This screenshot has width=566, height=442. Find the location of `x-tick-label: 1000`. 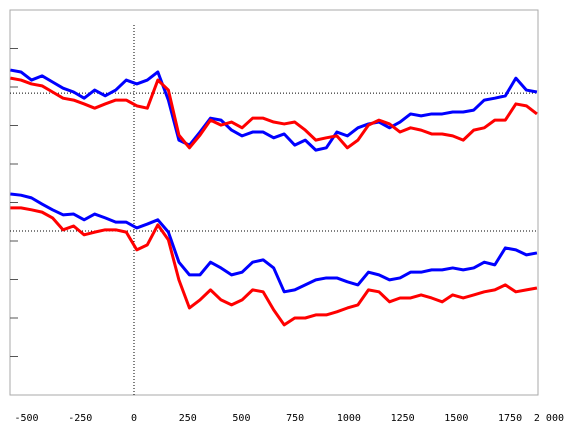

x-tick-label: 1000 is located at coordinates (349, 418).